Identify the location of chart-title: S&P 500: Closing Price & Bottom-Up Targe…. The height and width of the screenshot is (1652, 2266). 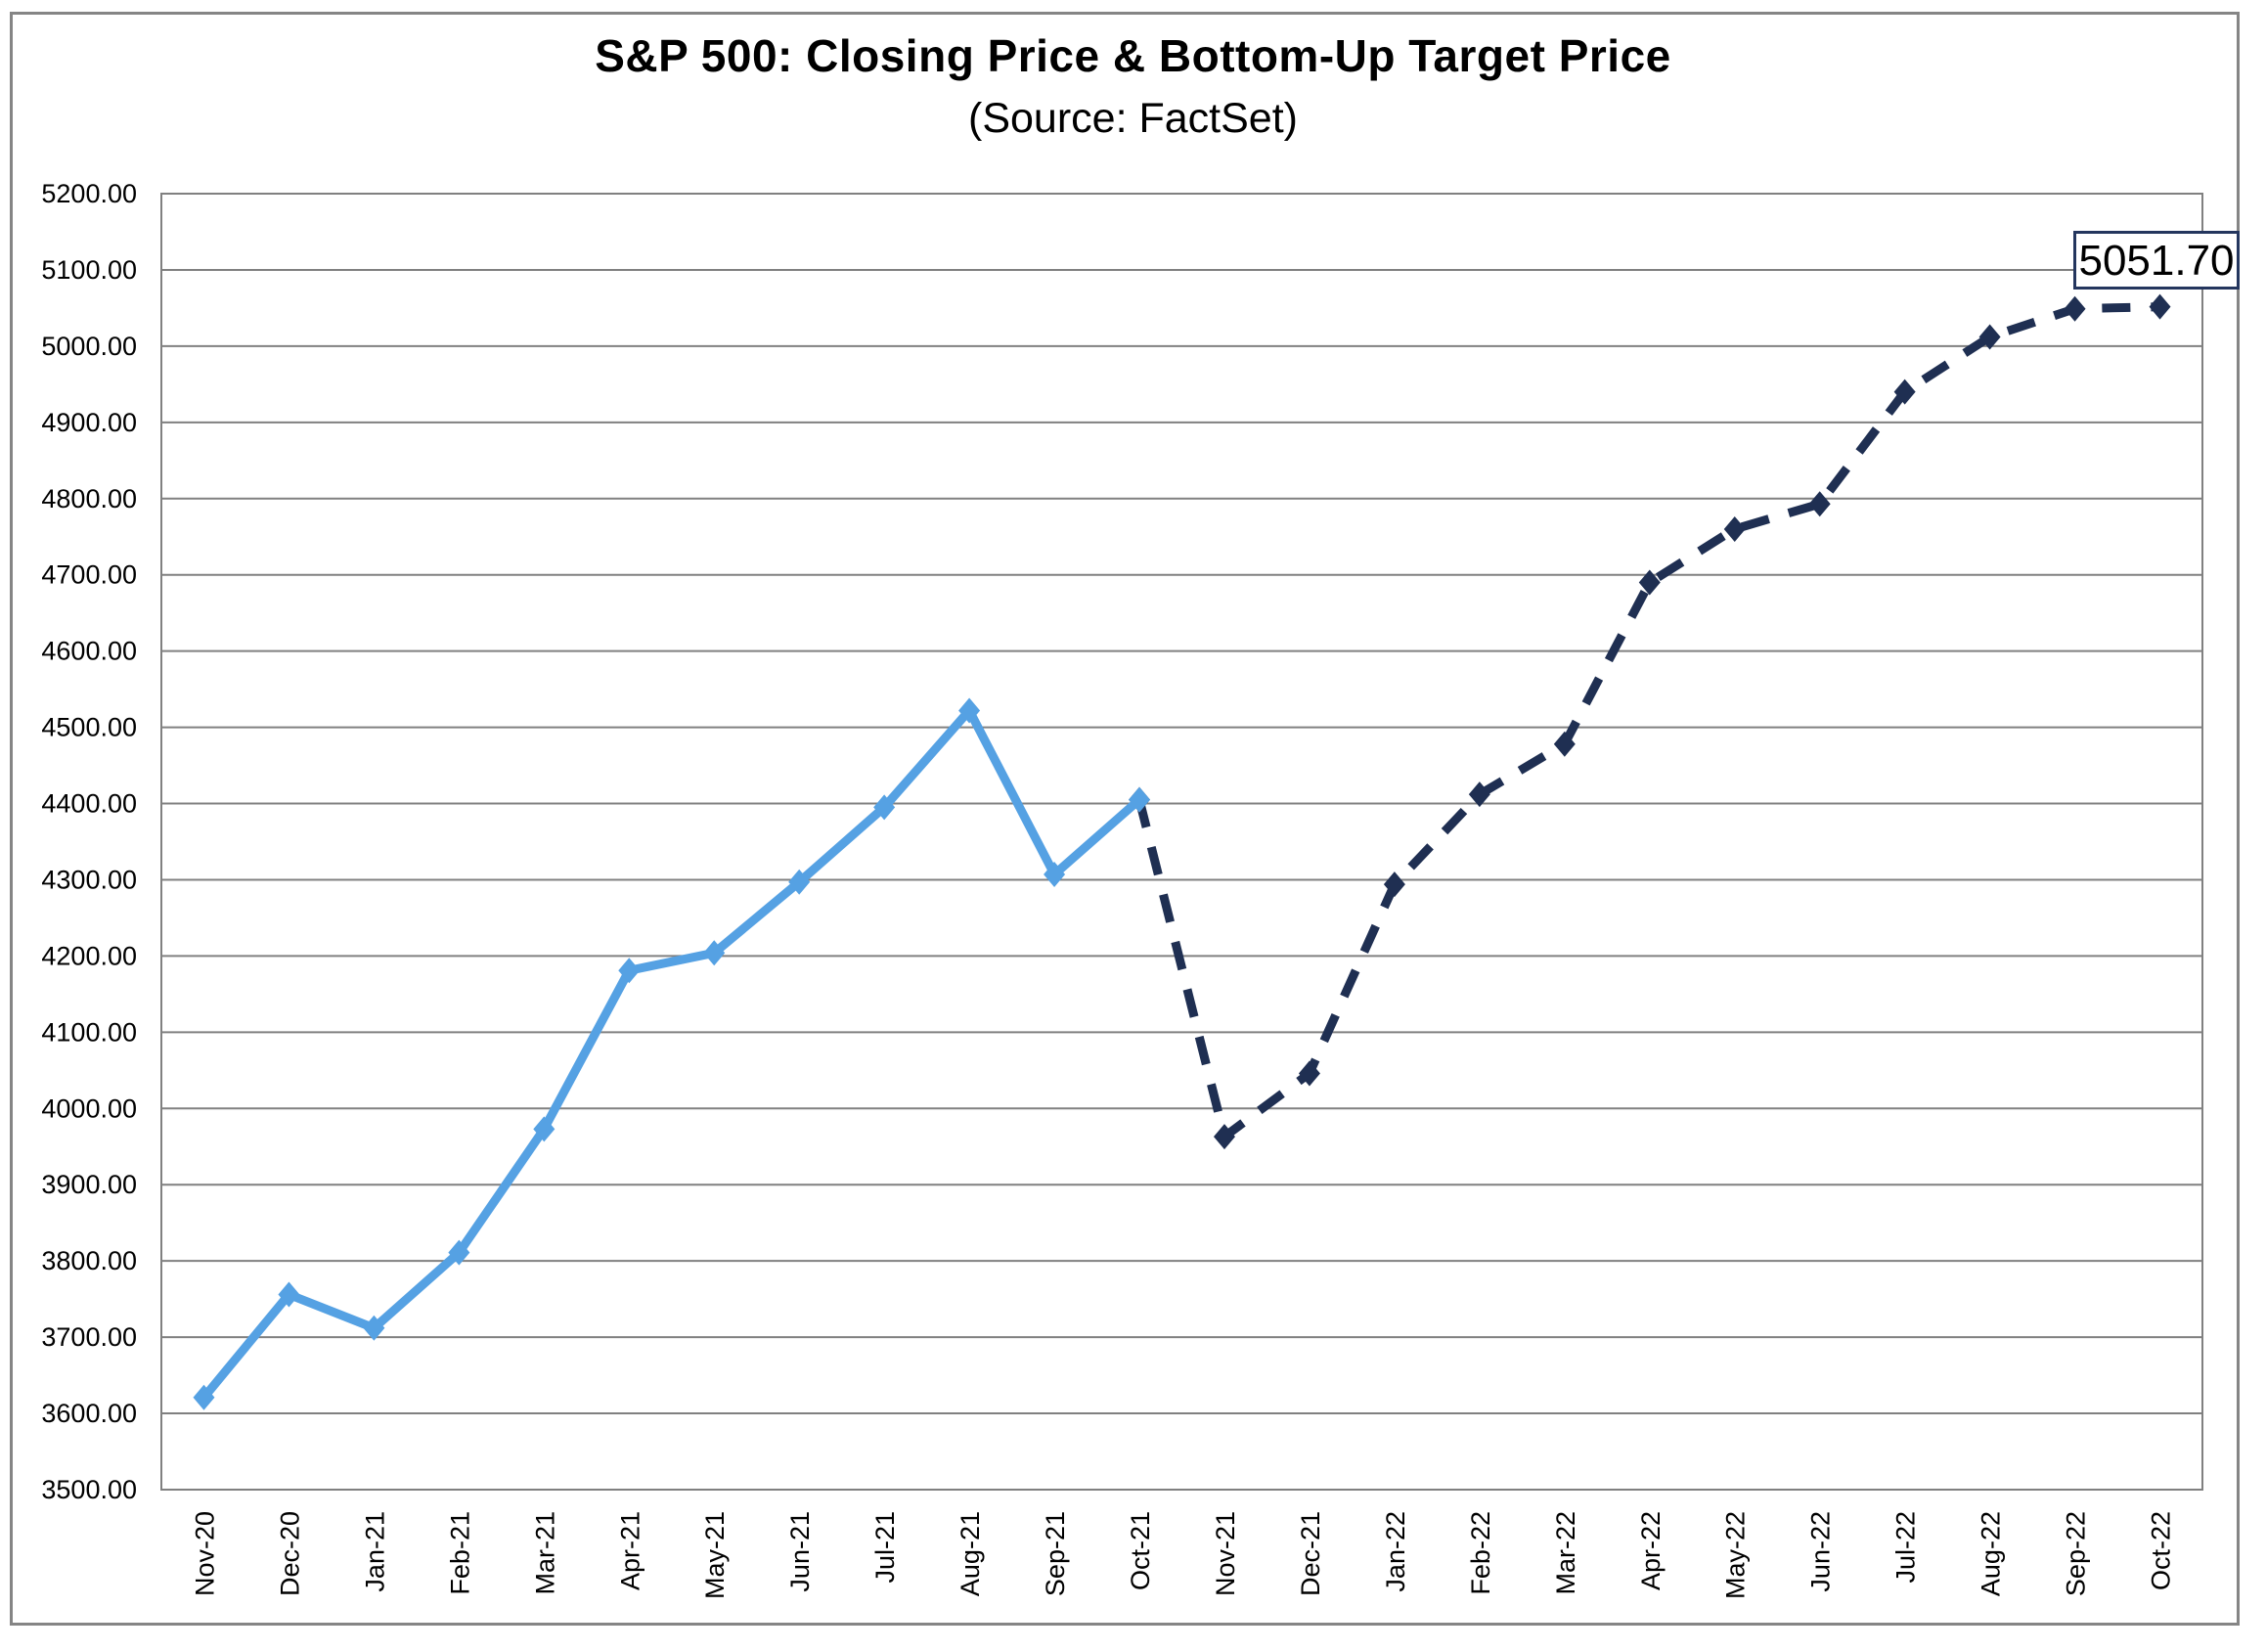
(1133, 56).